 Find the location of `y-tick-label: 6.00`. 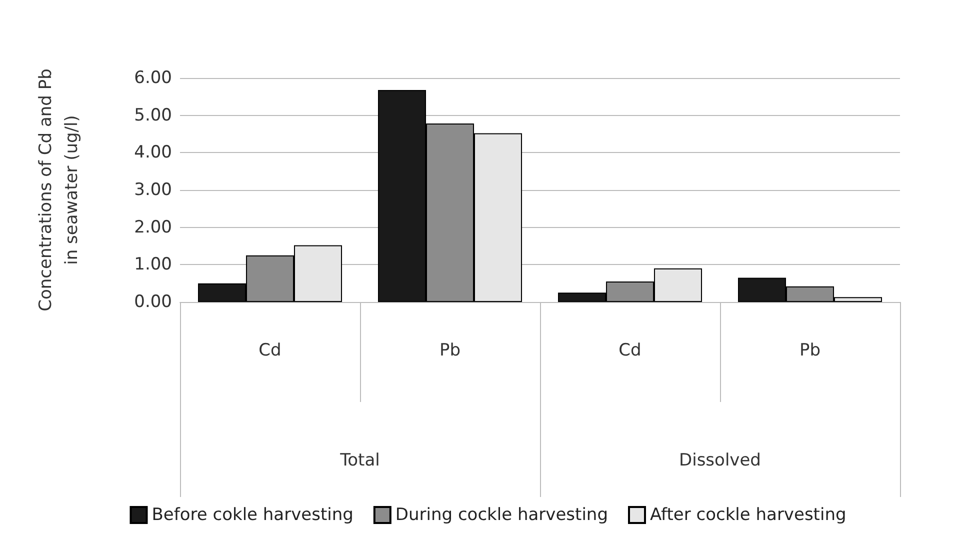

y-tick-label: 6.00 is located at coordinates (153, 78).